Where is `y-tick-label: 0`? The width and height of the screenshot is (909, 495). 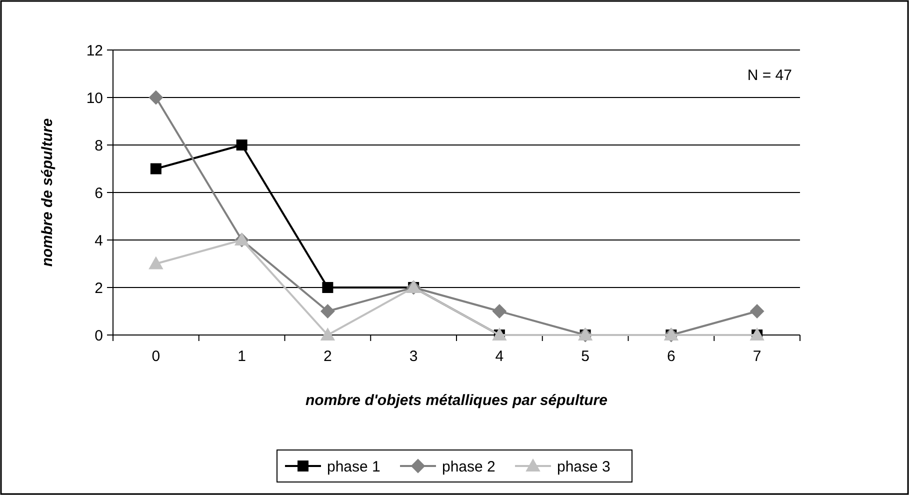 y-tick-label: 0 is located at coordinates (98, 335).